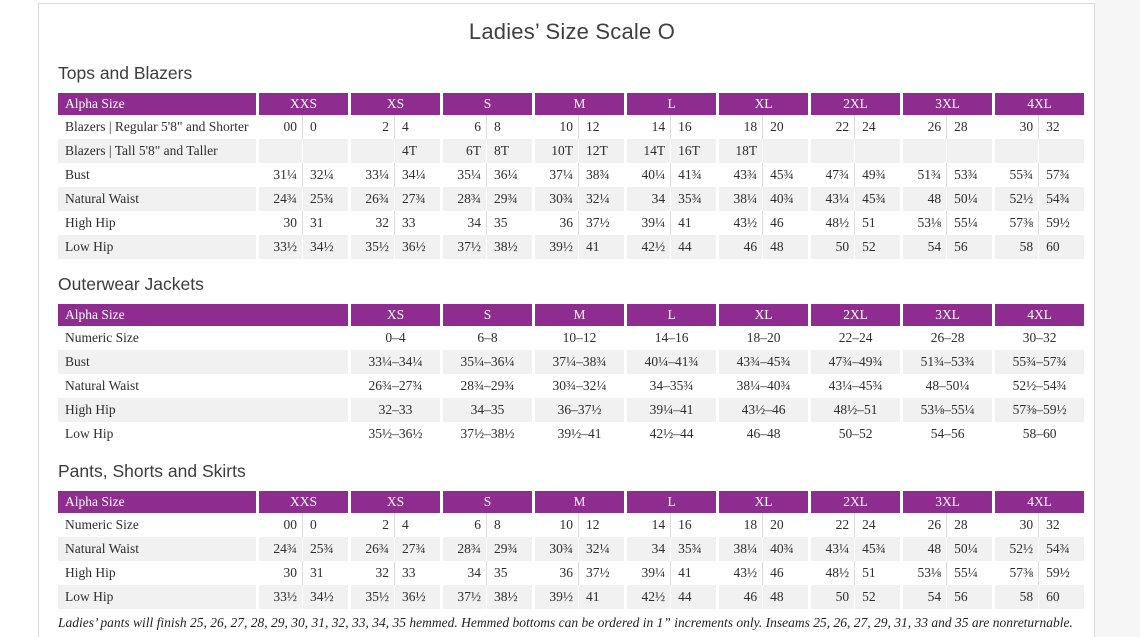 This screenshot has width=1140, height=637. I want to click on size-value-cell: 51¾, so click(923, 175).